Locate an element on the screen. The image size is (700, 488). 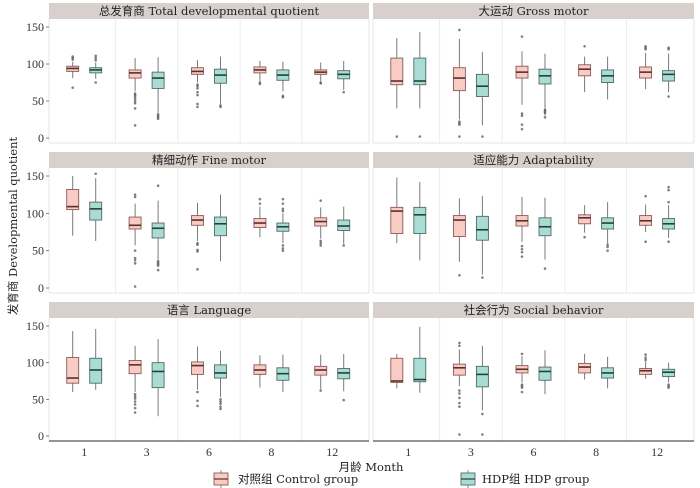
x-tick-label: 12 is located at coordinates (332, 452).